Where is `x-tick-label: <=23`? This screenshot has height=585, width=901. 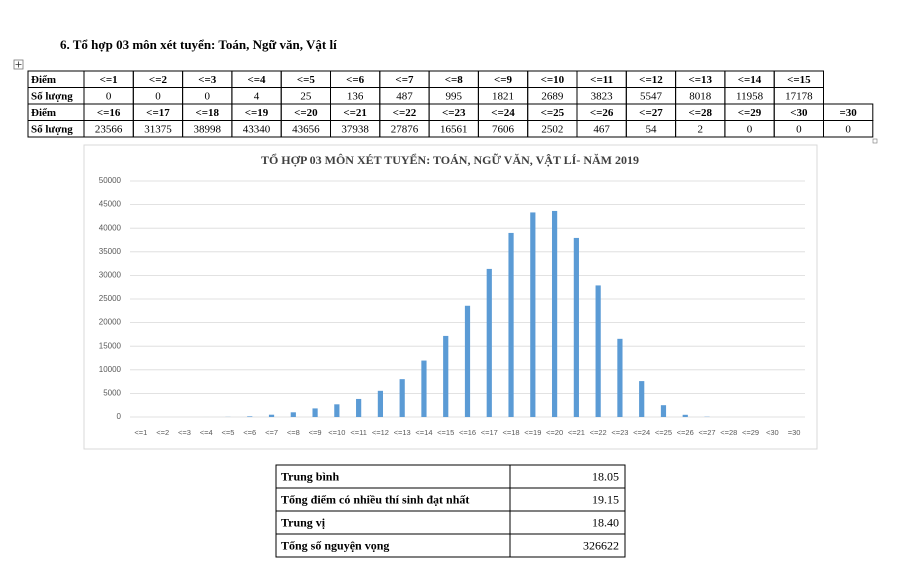
x-tick-label: <=23 is located at coordinates (619, 432).